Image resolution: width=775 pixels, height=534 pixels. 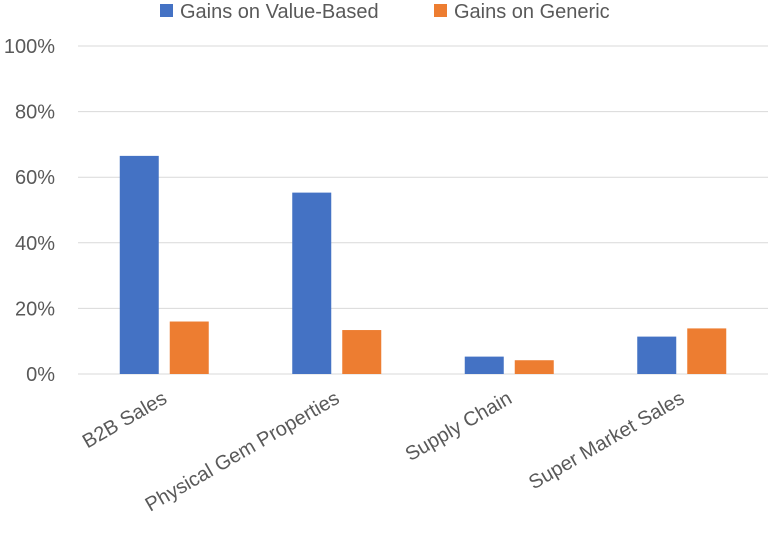 I want to click on legend: Gains on Value-Based Gains on Generic, so click(x=385, y=12).